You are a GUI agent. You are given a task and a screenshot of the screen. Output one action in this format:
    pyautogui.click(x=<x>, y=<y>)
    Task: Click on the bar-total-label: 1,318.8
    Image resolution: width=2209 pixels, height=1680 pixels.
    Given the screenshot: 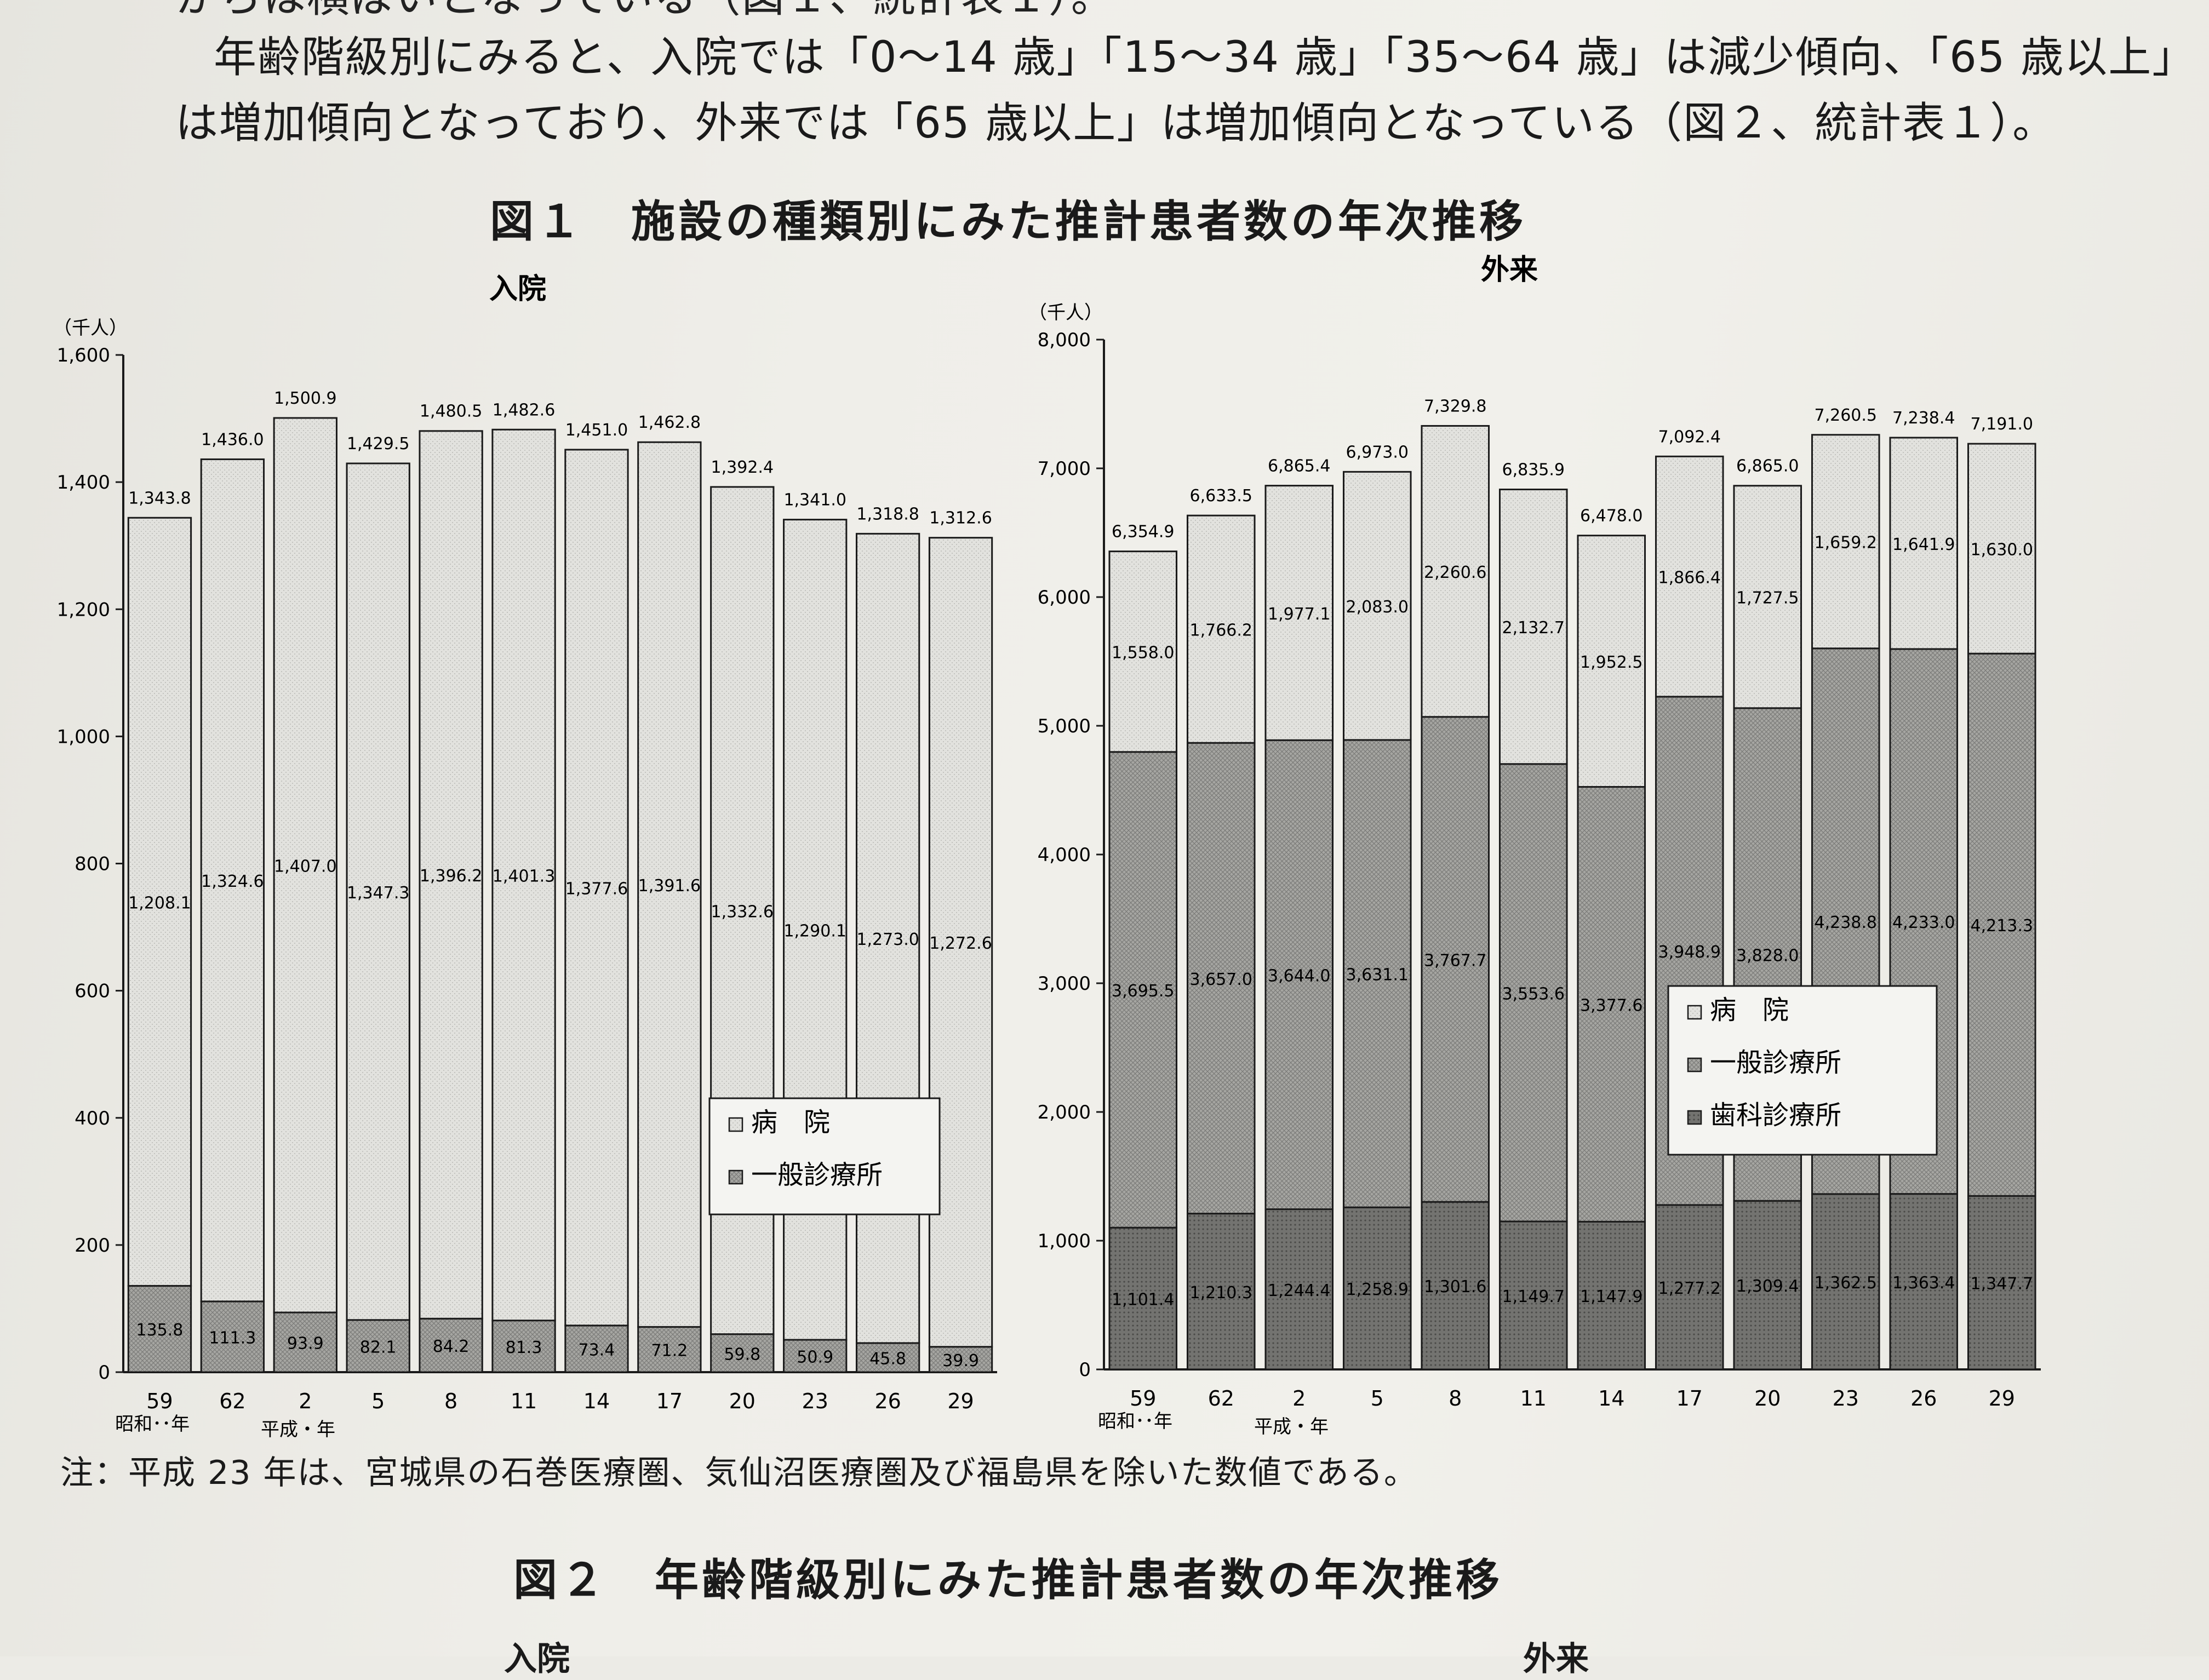 What is the action you would take?
    pyautogui.click(x=887, y=514)
    